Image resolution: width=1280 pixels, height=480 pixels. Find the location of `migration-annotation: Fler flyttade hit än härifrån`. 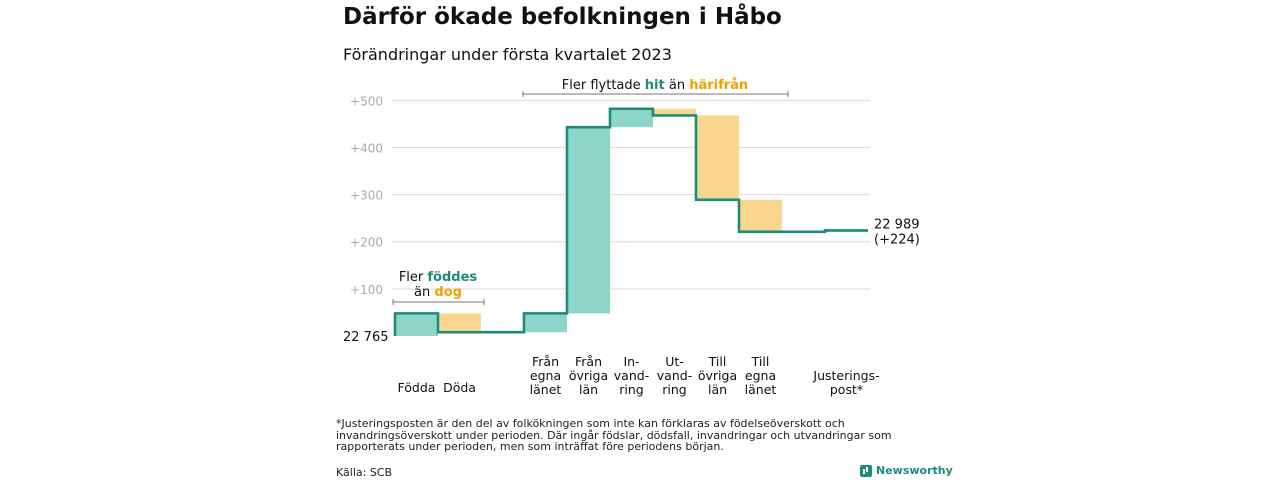

migration-annotation: Fler flyttade hit än härifrån is located at coordinates (655, 85).